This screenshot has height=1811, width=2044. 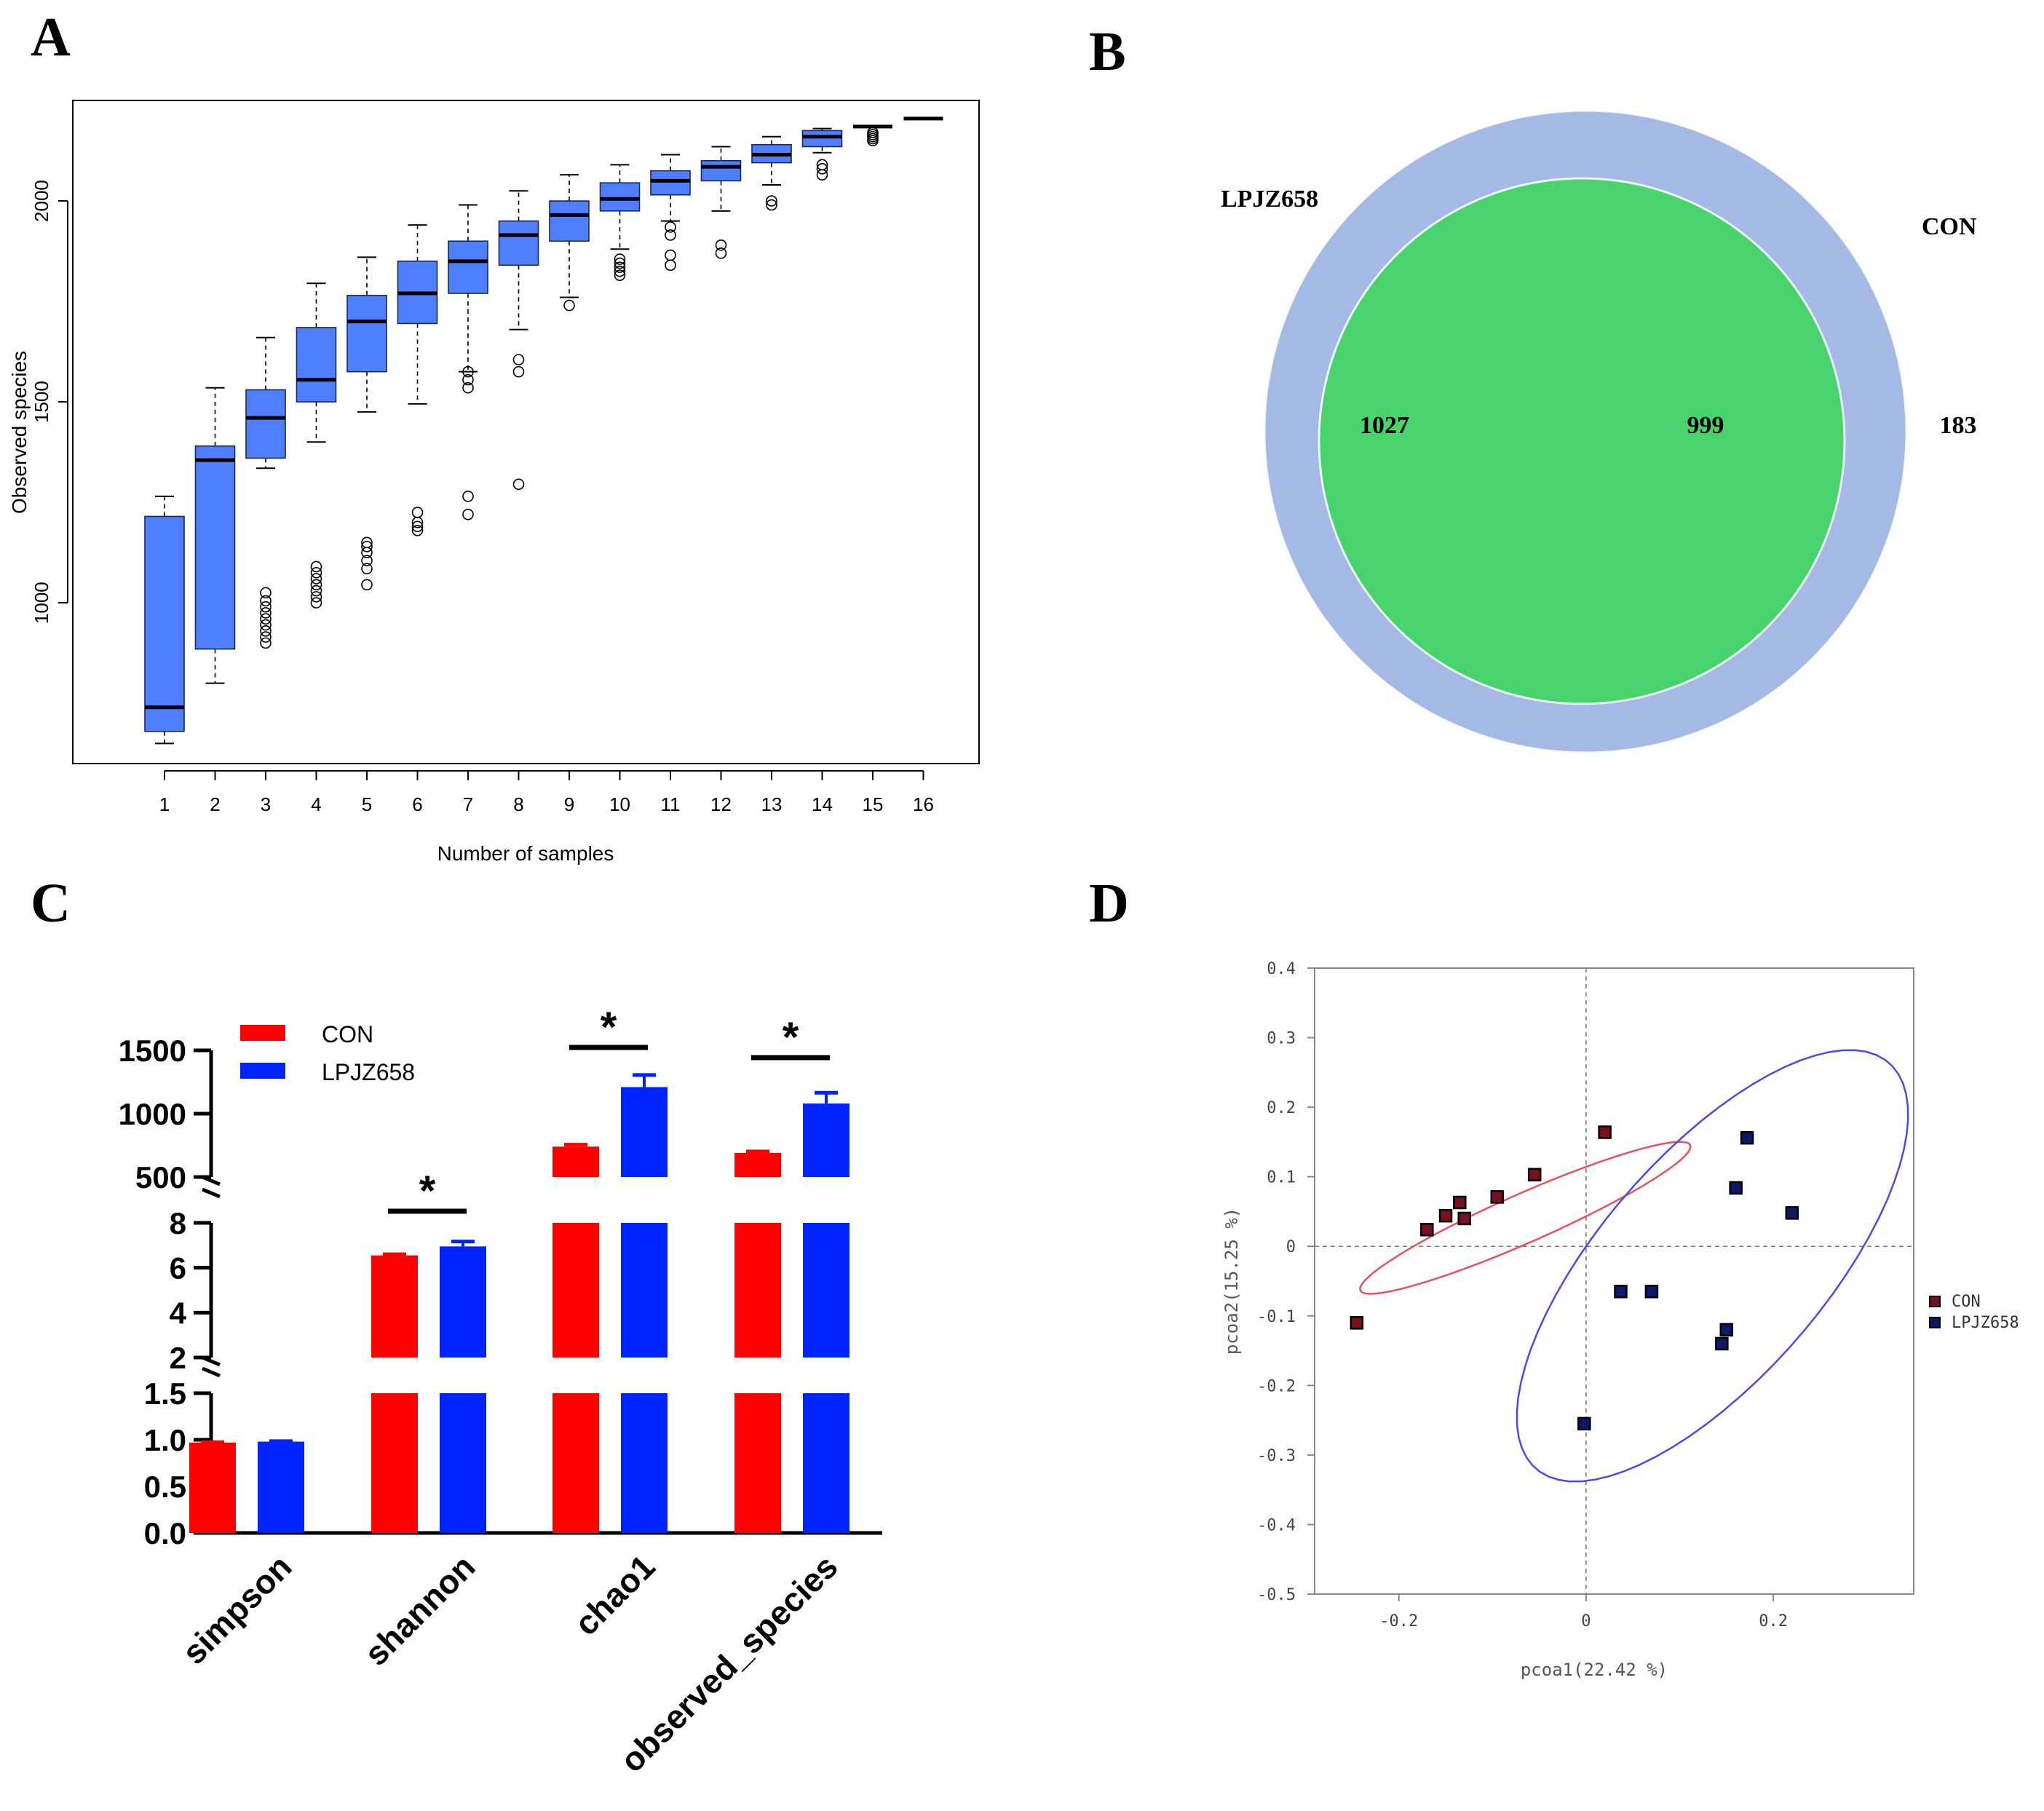 What do you see at coordinates (262, 1071) in the screenshot?
I see `legend-swatch-lpjz658` at bounding box center [262, 1071].